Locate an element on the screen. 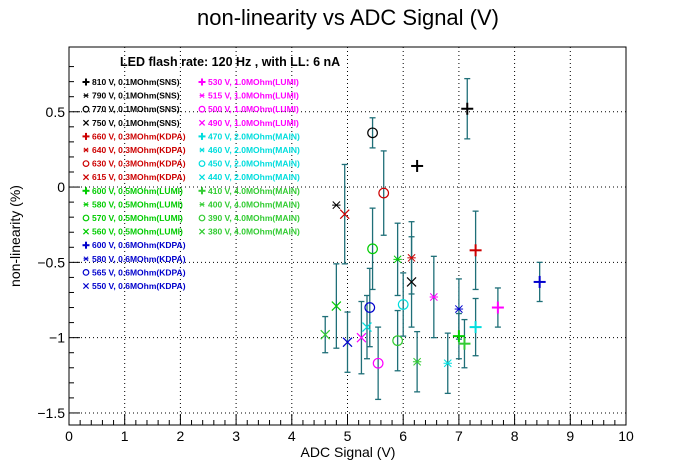 Image resolution: width=696 pixels, height=472 pixels. legend-entry: 500 V, 1.0MOhm(LUMI) is located at coordinates (248, 109).